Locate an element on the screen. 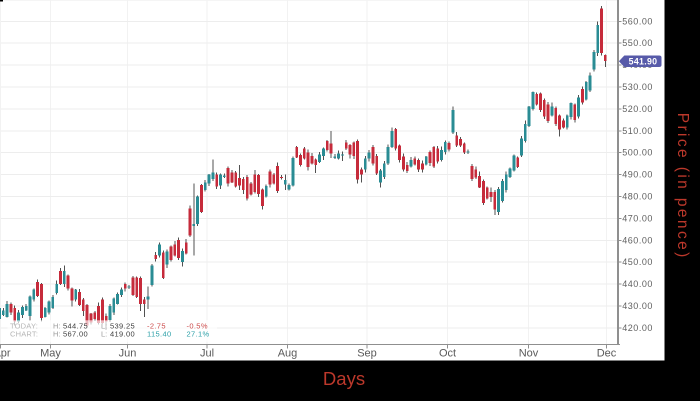 The width and height of the screenshot is (700, 401). svg-text: -0.5% is located at coordinates (197, 326).